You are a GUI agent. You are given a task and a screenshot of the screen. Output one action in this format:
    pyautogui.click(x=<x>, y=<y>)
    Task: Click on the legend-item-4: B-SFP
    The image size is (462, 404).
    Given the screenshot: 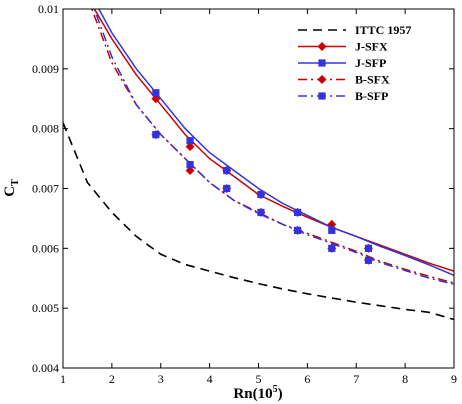 What is the action you would take?
    pyautogui.click(x=343, y=96)
    